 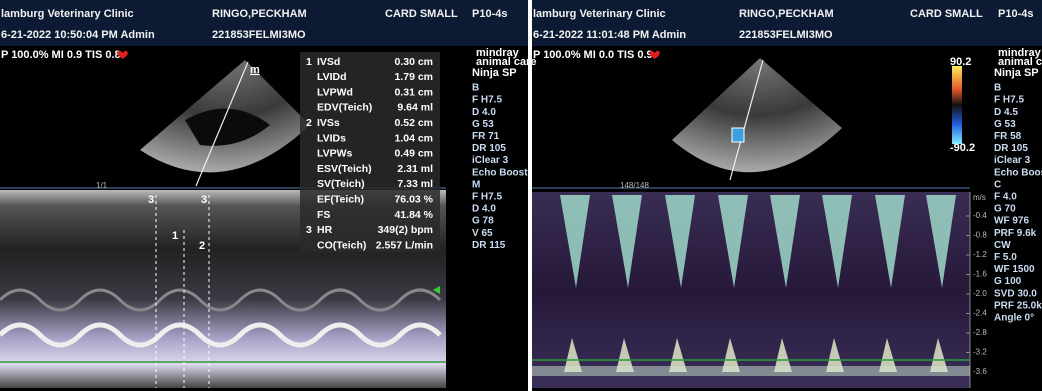 I want to click on setting: FR 58, so click(x=1008, y=136).